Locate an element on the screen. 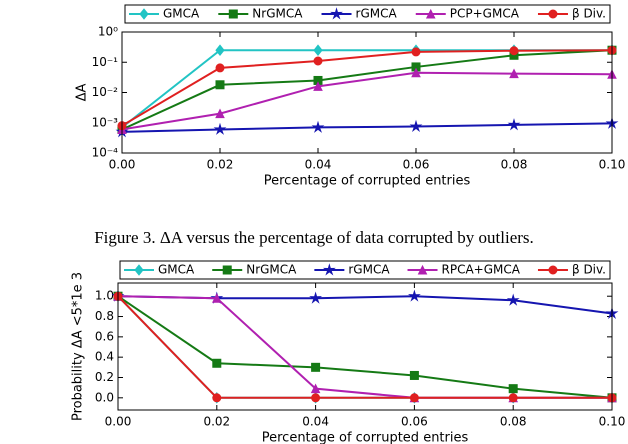 Image resolution: width=628 pixels, height=444 pixels. legend-label: PCP+GMCA is located at coordinates (485, 14).